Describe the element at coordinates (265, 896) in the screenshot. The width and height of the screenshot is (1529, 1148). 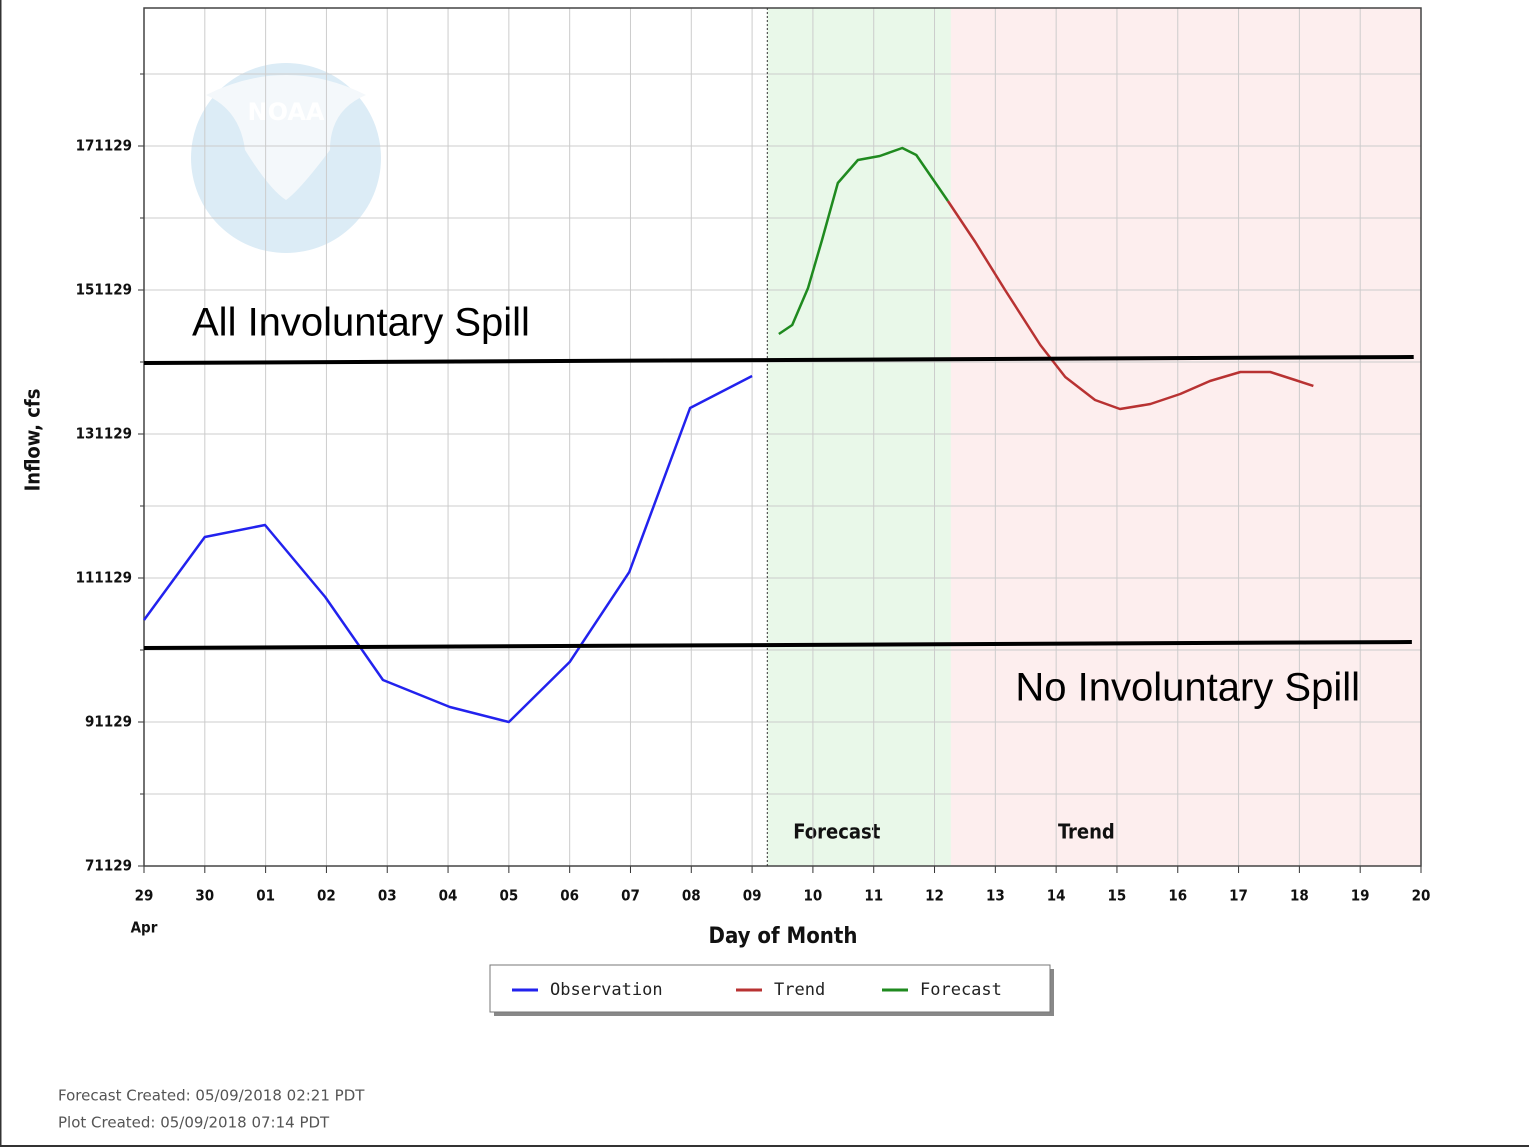
I see `x-tick-label: 01` at that location.